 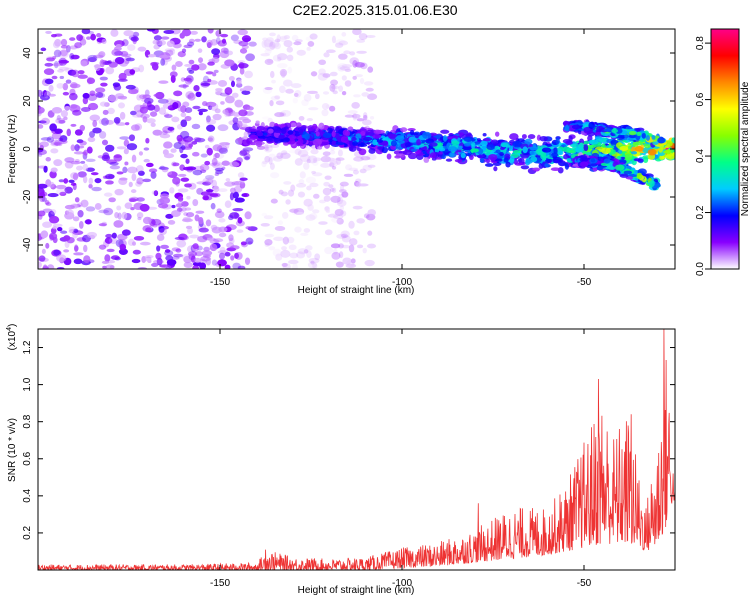 I want to click on chart-title: C2E2.2025.315.01.06.E30, so click(x=374, y=10).